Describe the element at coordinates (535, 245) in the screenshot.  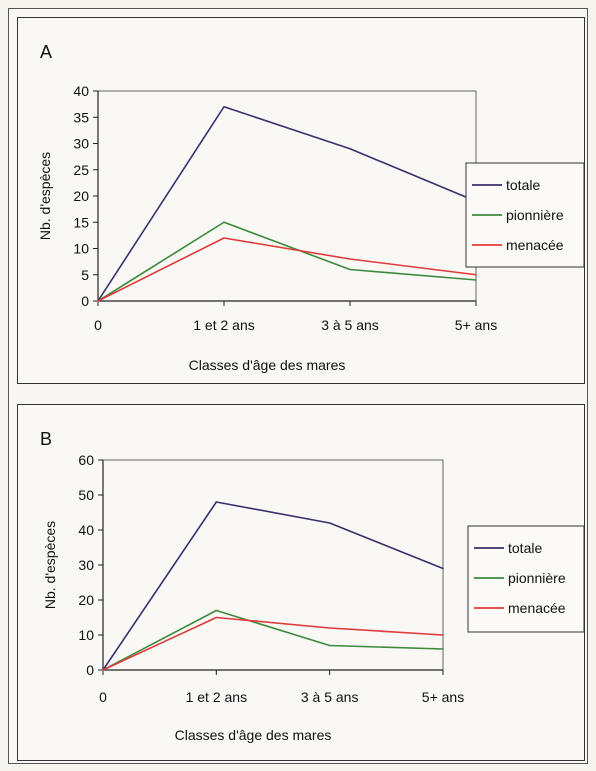
I see `legend-label-a-2: menacée` at that location.